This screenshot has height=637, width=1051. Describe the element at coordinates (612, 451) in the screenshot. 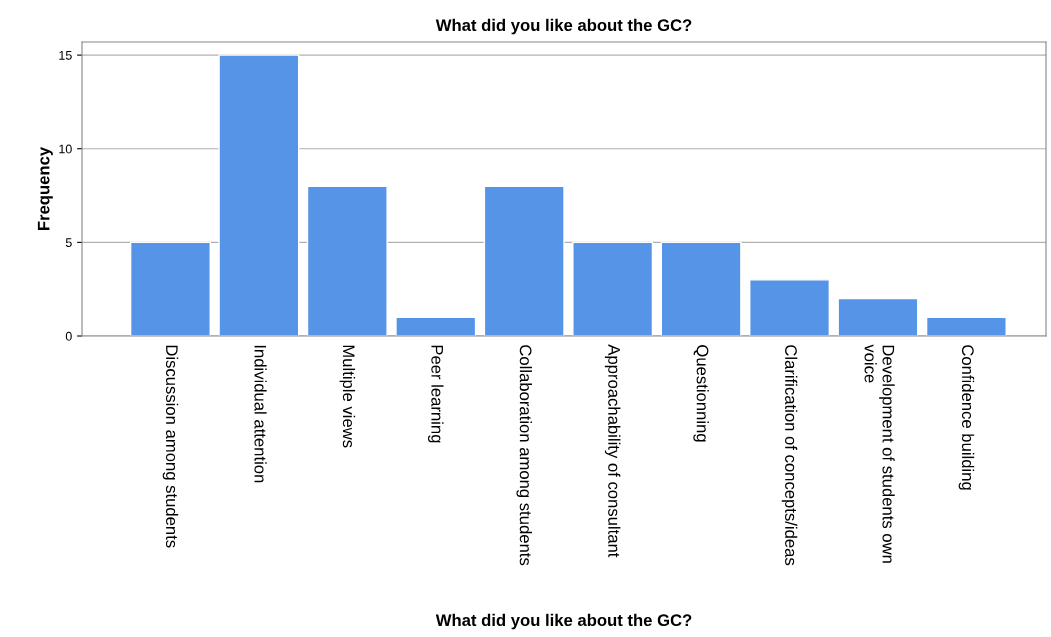

I see `x-tick-label: Approachability of consultant` at that location.